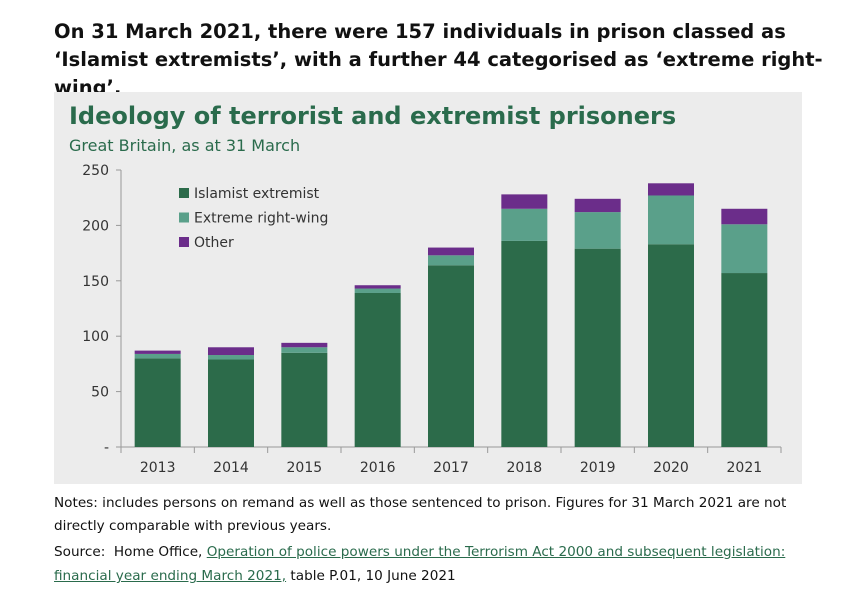  What do you see at coordinates (95, 226) in the screenshot?
I see `y-tick-label: 200` at bounding box center [95, 226].